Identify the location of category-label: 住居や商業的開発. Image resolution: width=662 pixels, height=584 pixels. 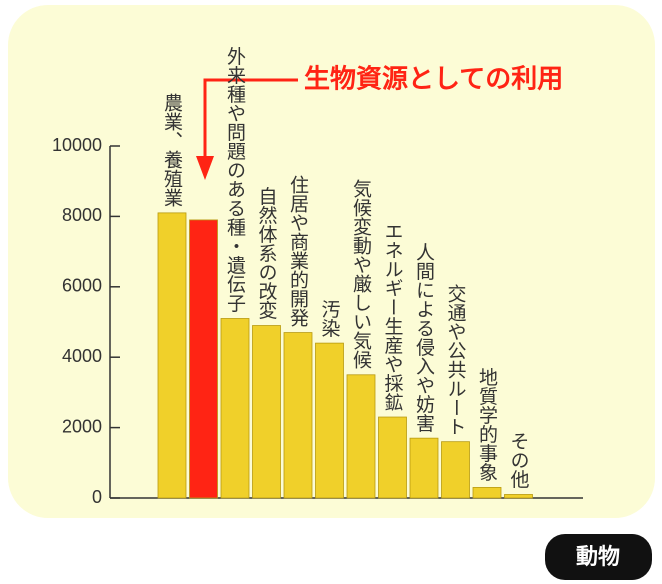
(298, 250).